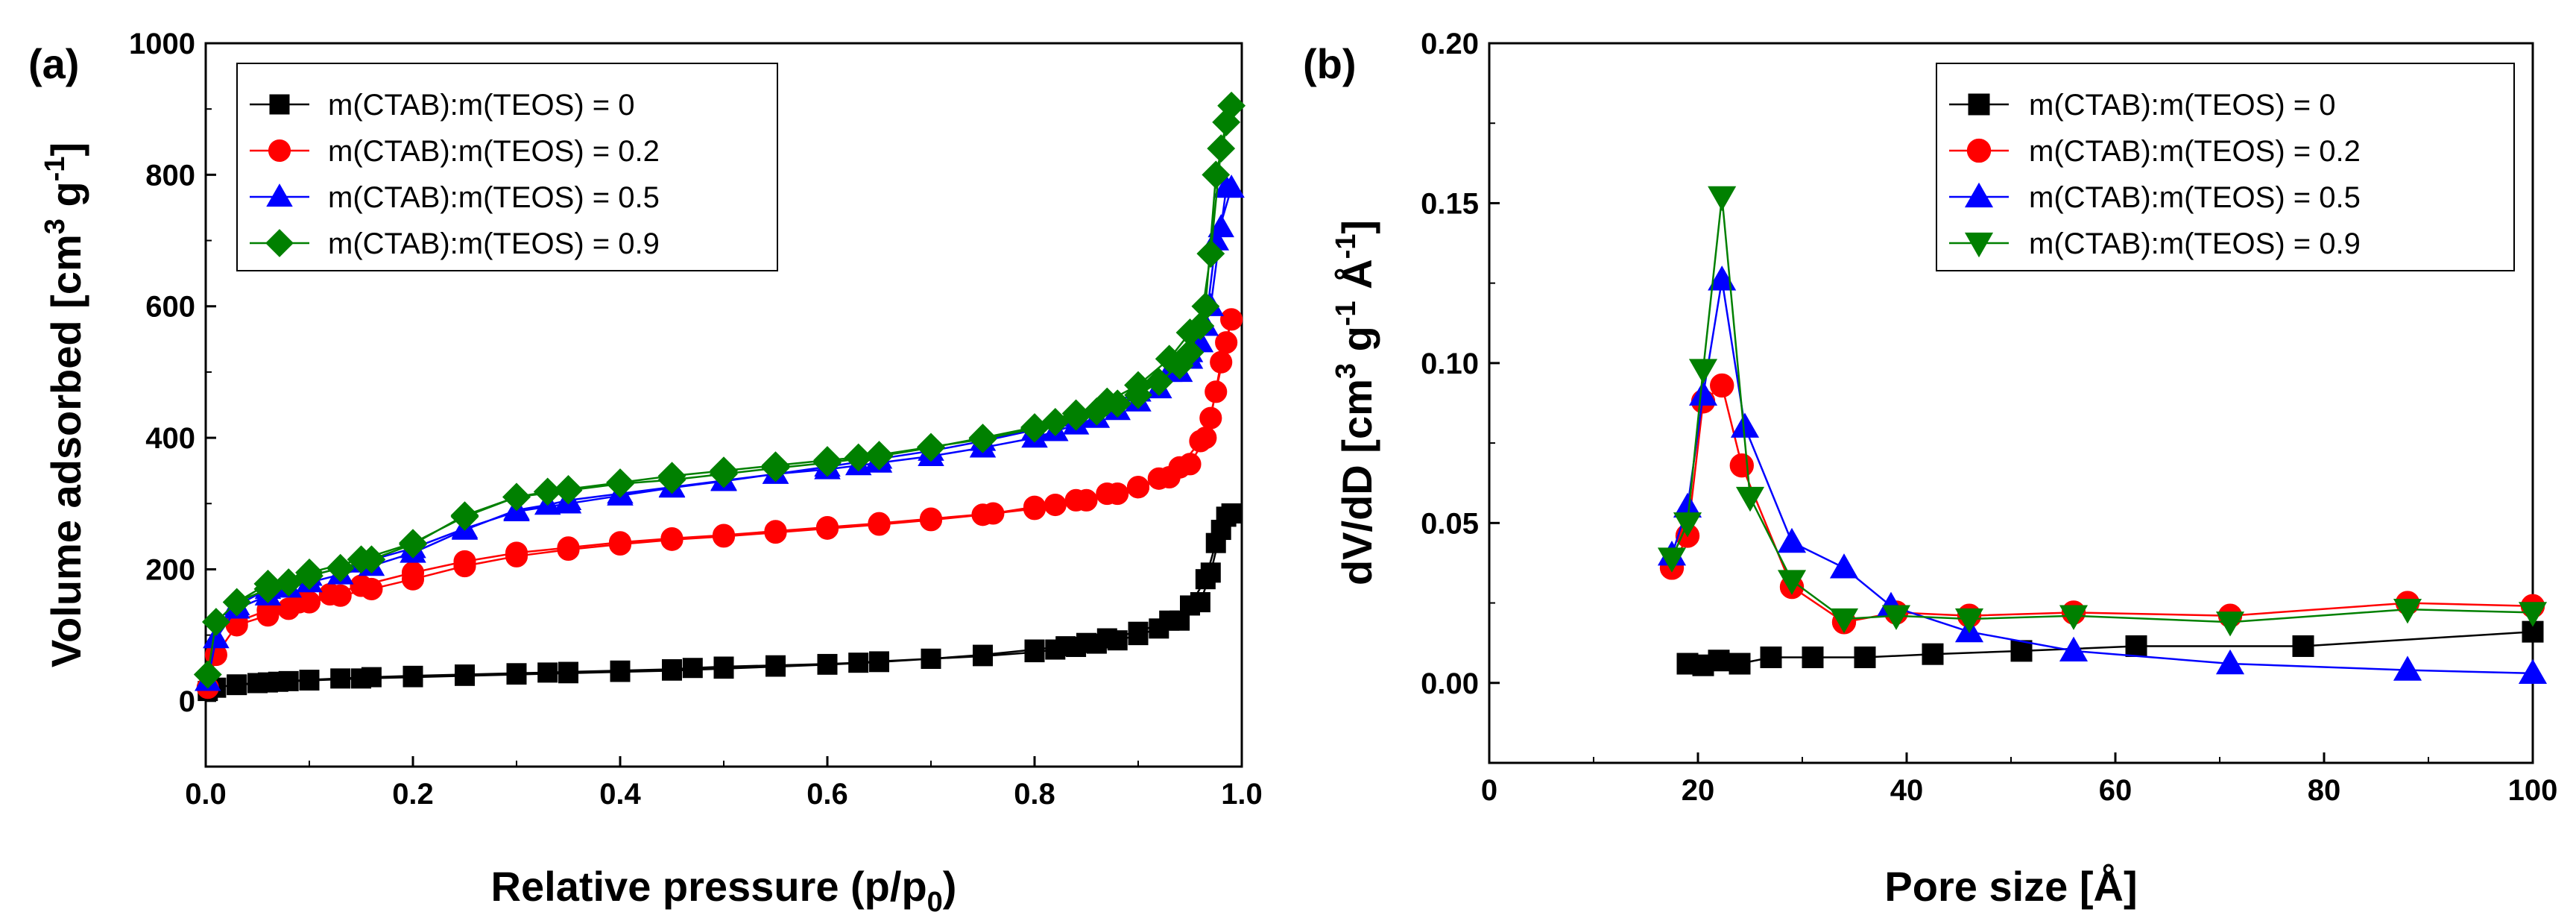 The width and height of the screenshot is (2576, 915). Describe the element at coordinates (1355, 402) in the screenshot. I see `panel-b-y-axis-label: dV/dD [cm3 g-1 Å-1]` at that location.